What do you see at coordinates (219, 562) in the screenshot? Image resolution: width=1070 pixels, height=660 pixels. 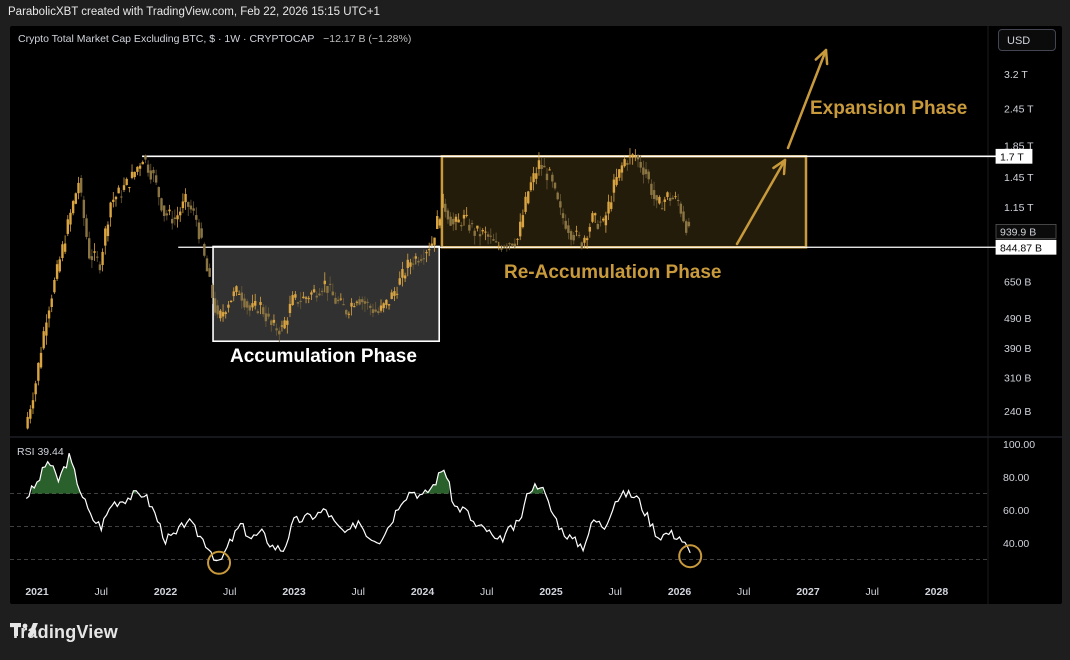 I see `rsi-circle-marker` at bounding box center [219, 562].